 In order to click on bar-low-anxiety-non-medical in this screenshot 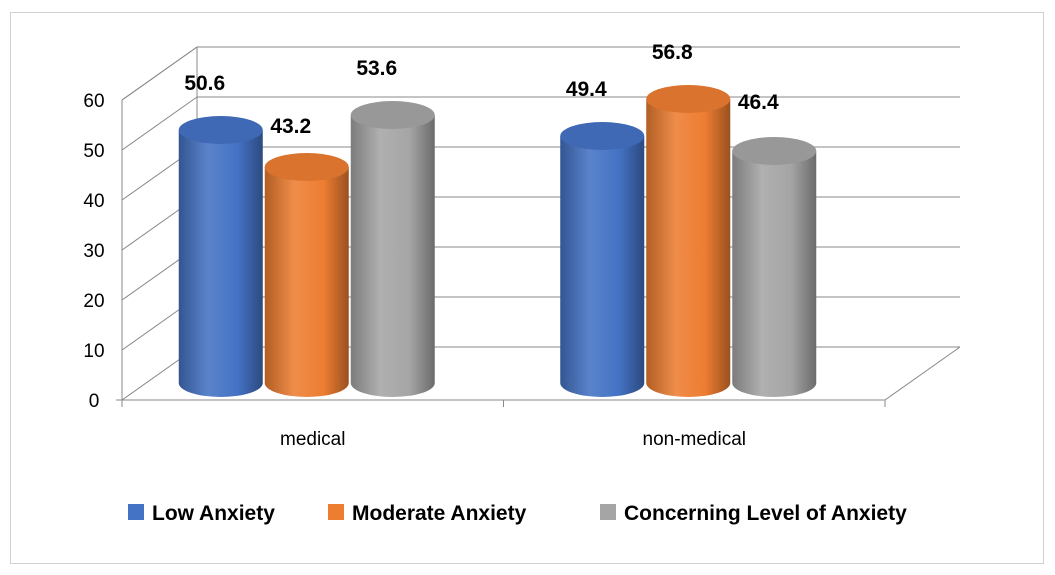, I will do `click(602, 259)`.